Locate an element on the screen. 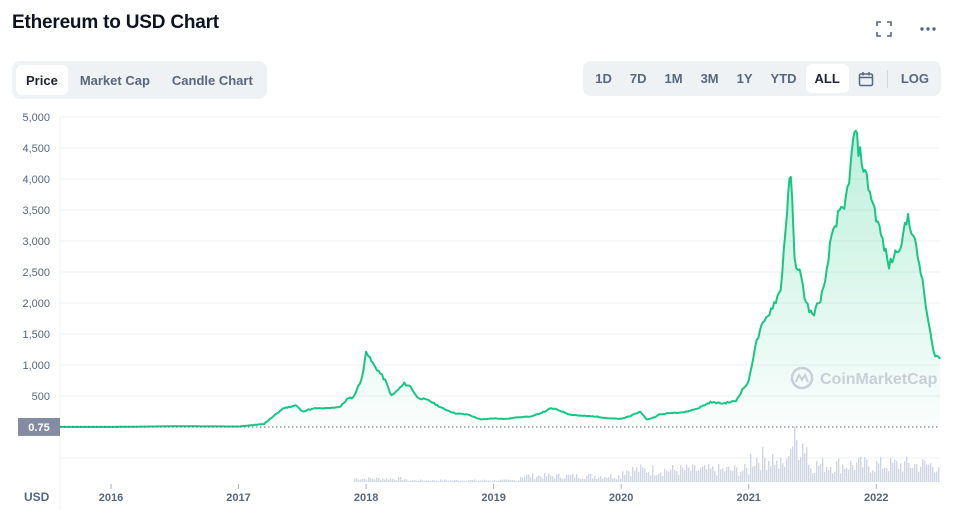  range-7d-button: 7D is located at coordinates (638, 78).